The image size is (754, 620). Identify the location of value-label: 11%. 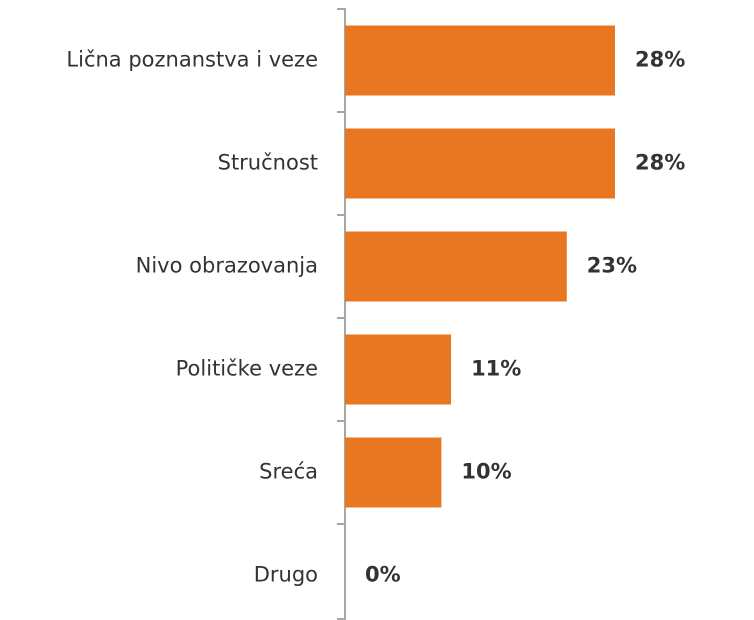
(496, 369).